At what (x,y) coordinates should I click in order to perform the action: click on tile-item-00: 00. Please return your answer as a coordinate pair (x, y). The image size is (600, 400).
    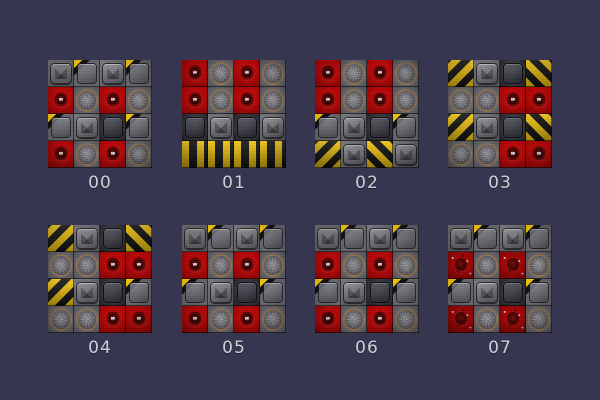
    Looking at the image, I should click on (100, 126).